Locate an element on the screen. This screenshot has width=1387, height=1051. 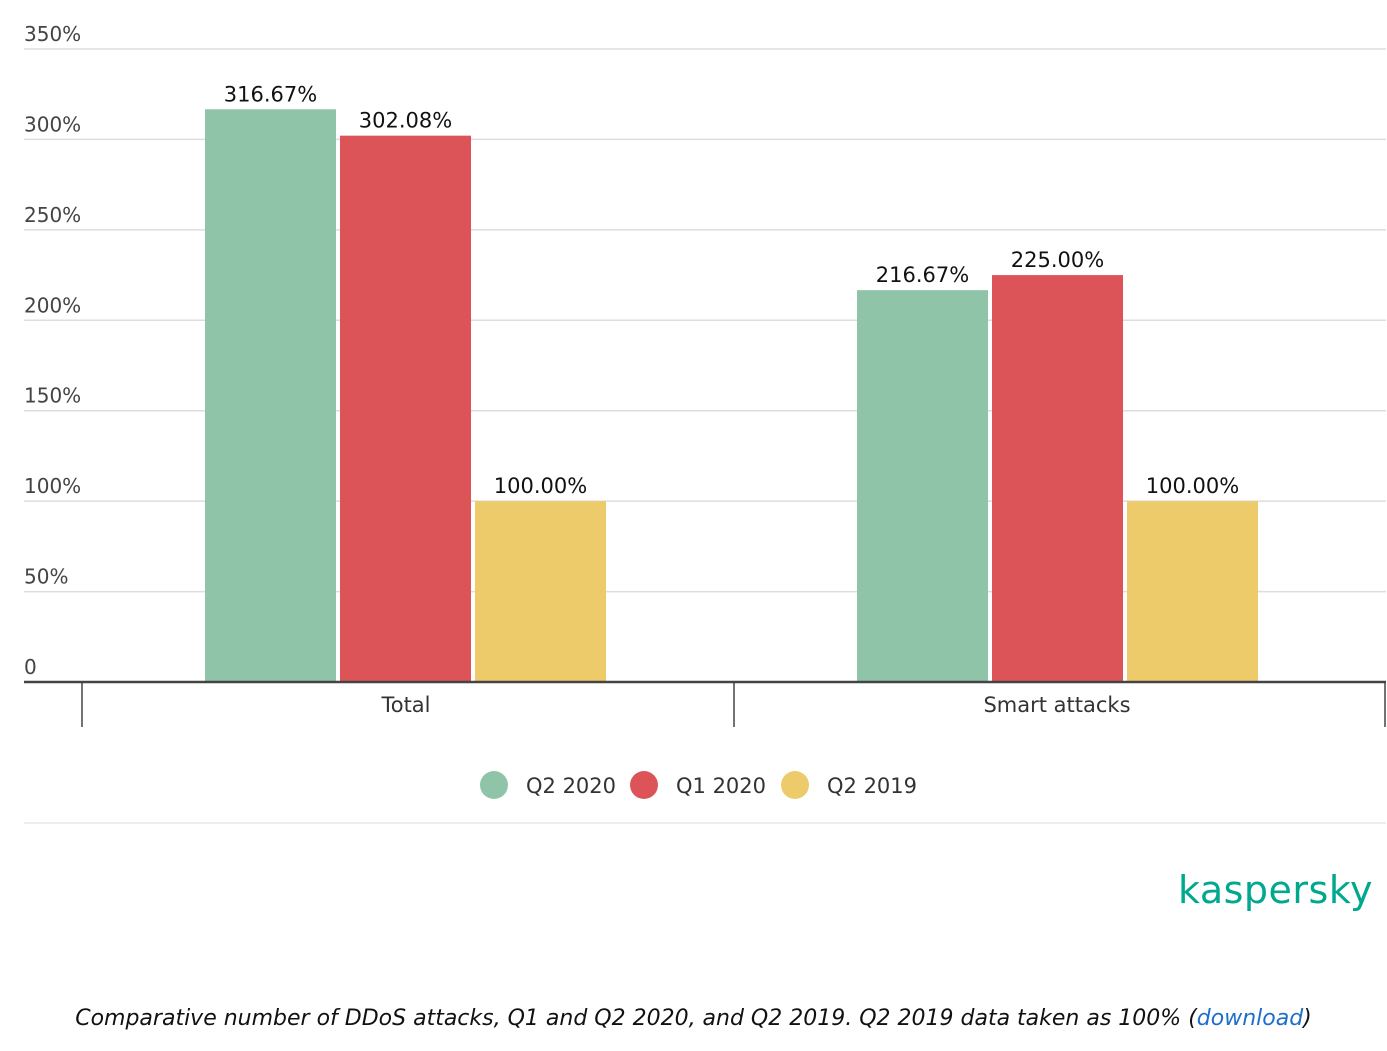
data-label: 316.67% is located at coordinates (270, 94).